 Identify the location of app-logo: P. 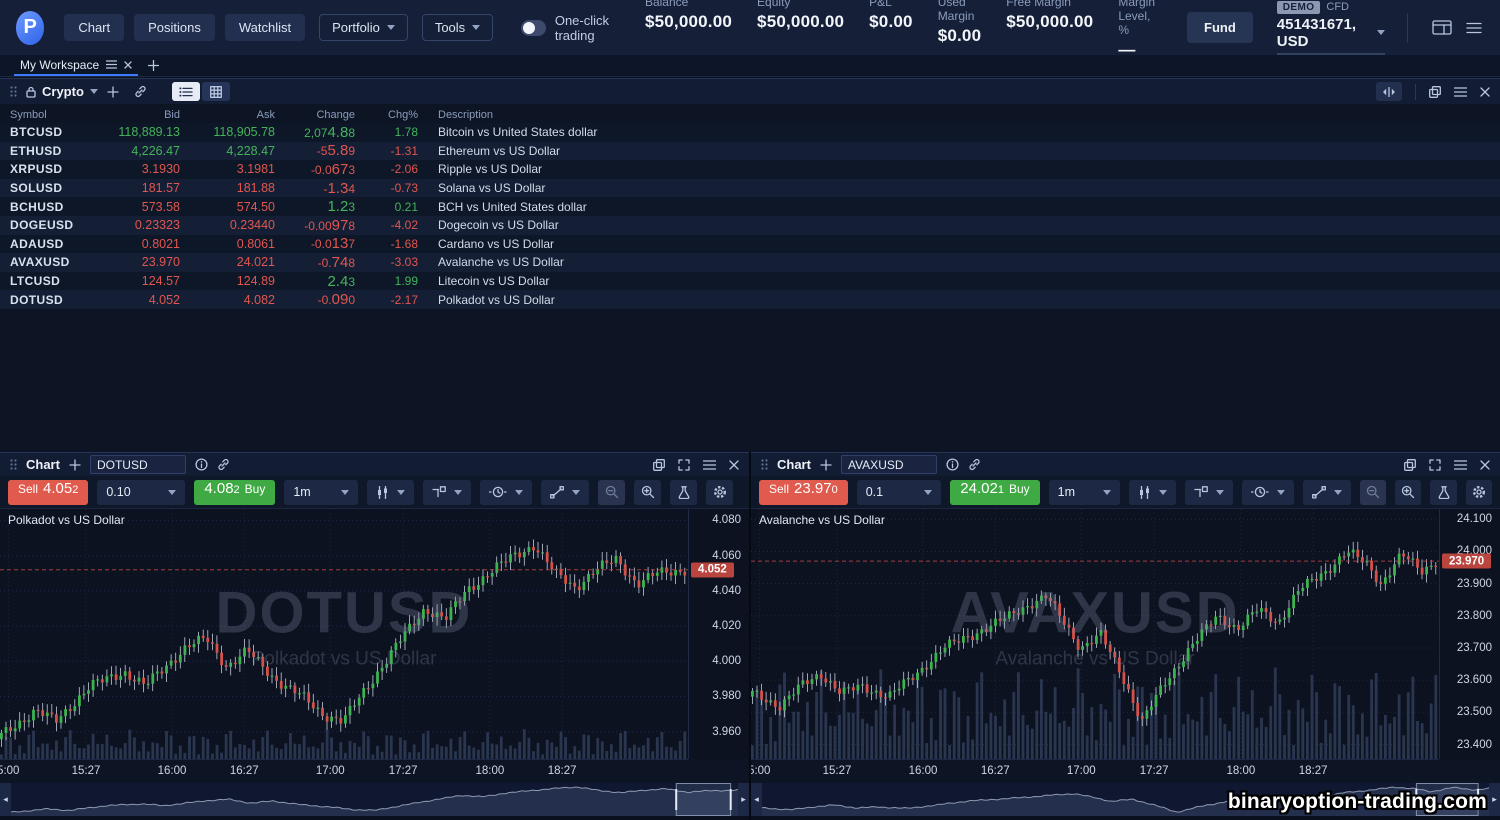
(30, 27).